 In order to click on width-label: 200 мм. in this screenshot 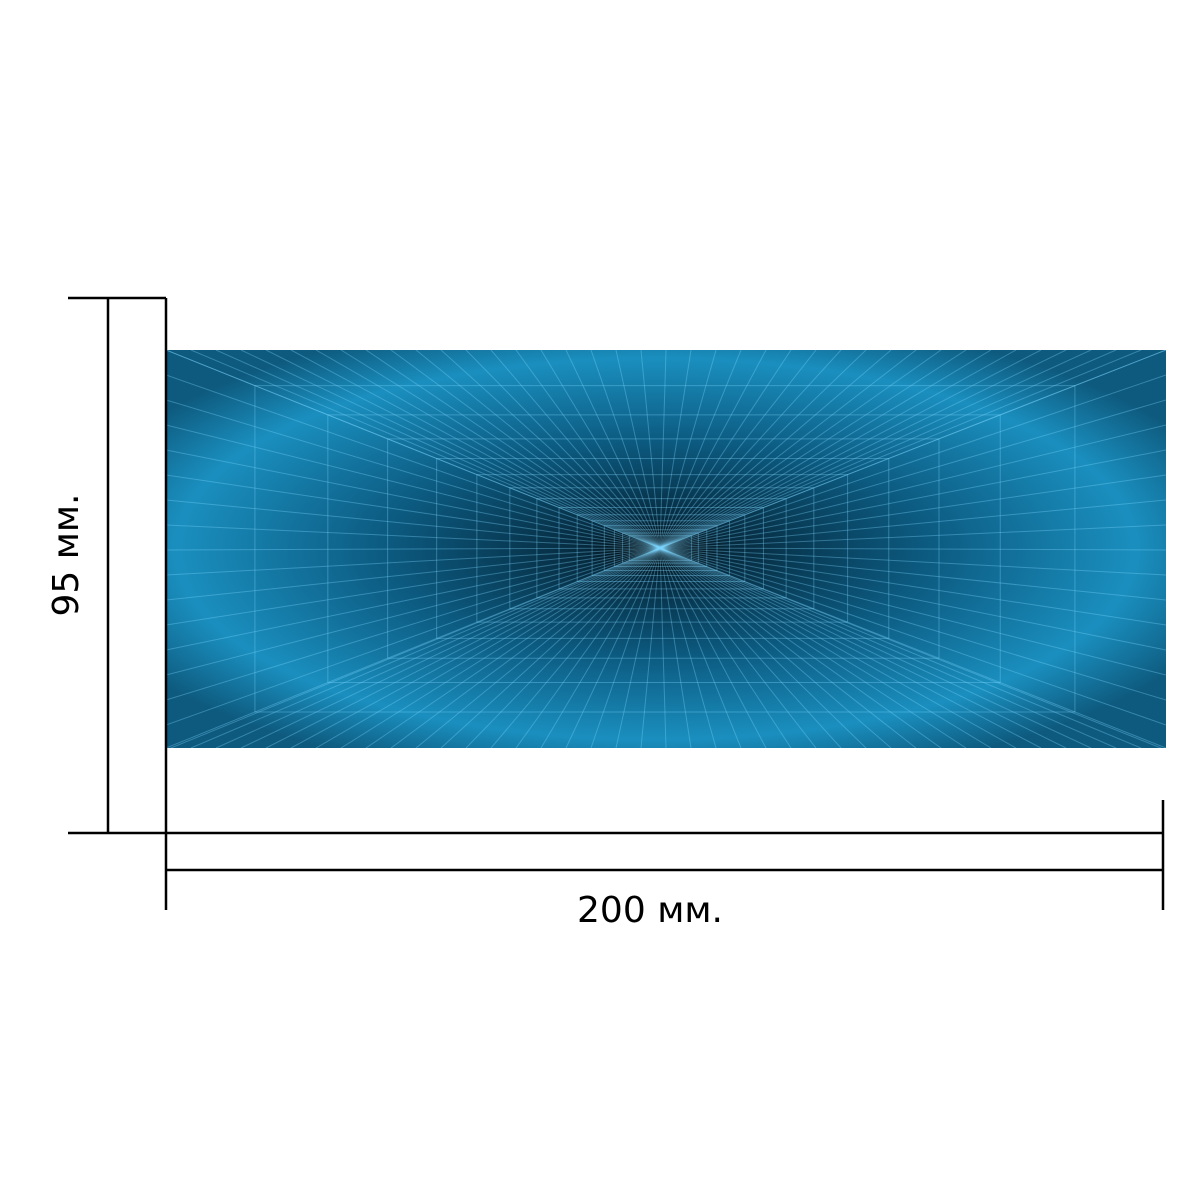, I will do `click(650, 910)`.